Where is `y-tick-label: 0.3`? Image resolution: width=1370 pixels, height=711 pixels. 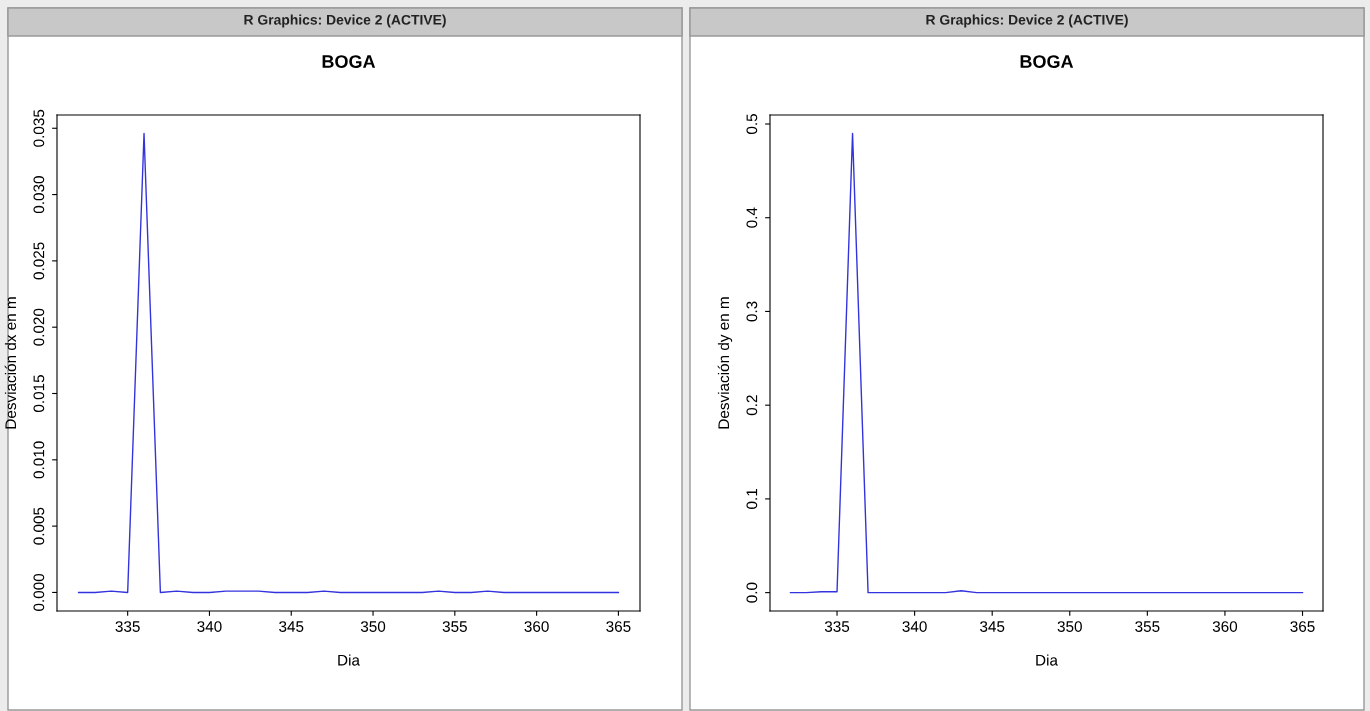
y-tick-label: 0.3 is located at coordinates (752, 311).